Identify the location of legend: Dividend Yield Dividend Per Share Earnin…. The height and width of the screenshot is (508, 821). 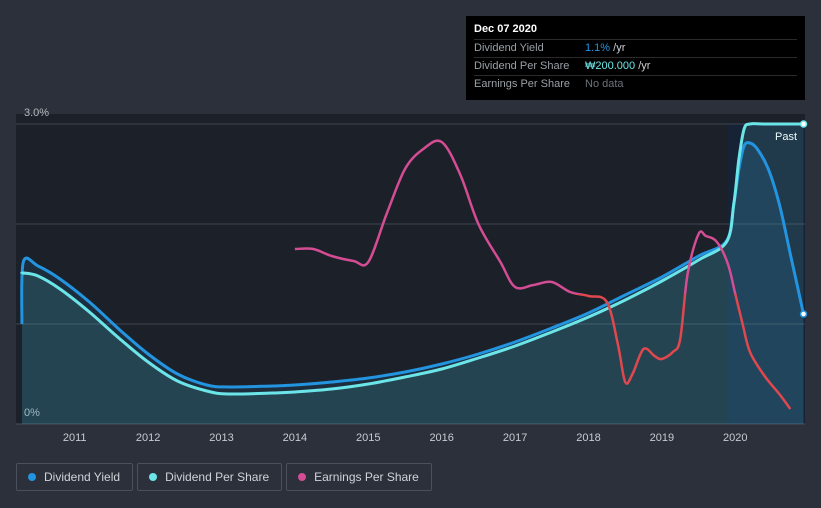
(224, 477).